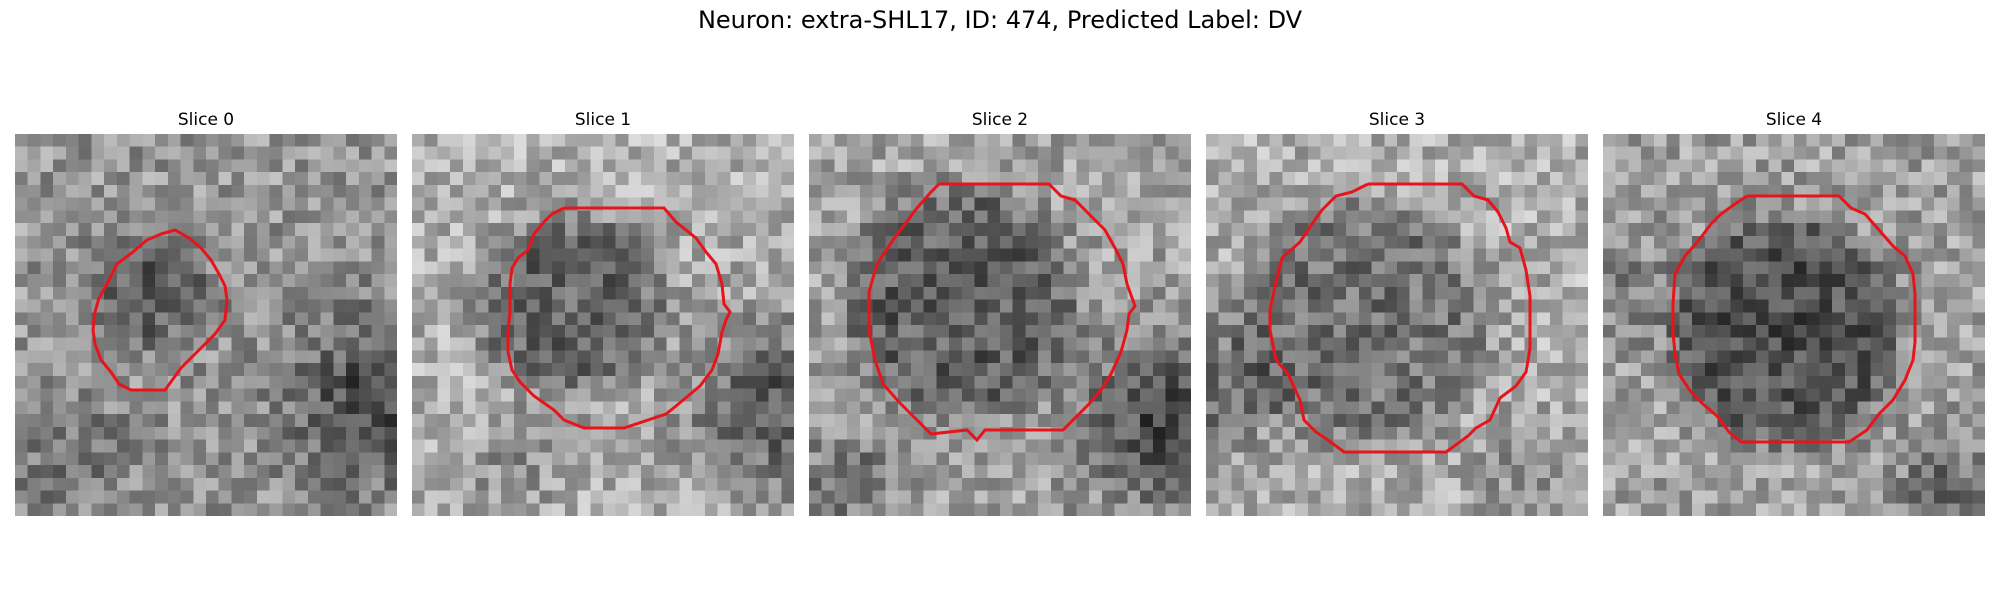  Describe the element at coordinates (1397, 120) in the screenshot. I see `slice-title: Slice 3` at that location.